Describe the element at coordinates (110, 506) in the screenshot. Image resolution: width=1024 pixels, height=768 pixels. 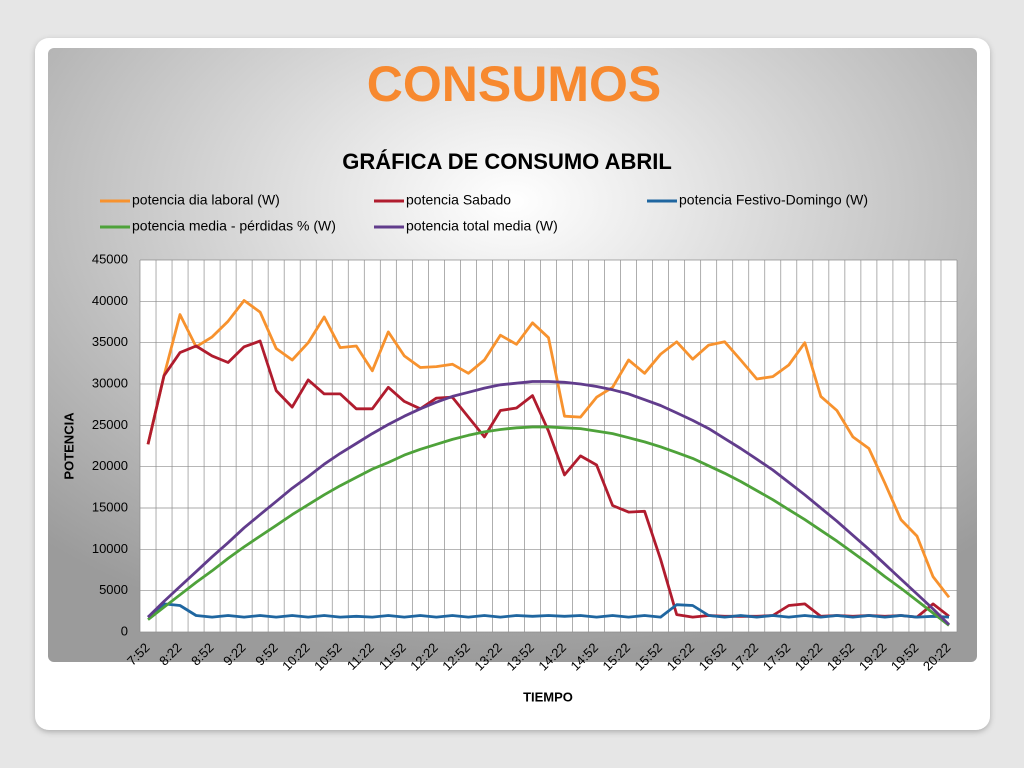
I see `y-tick-label: 15000` at that location.